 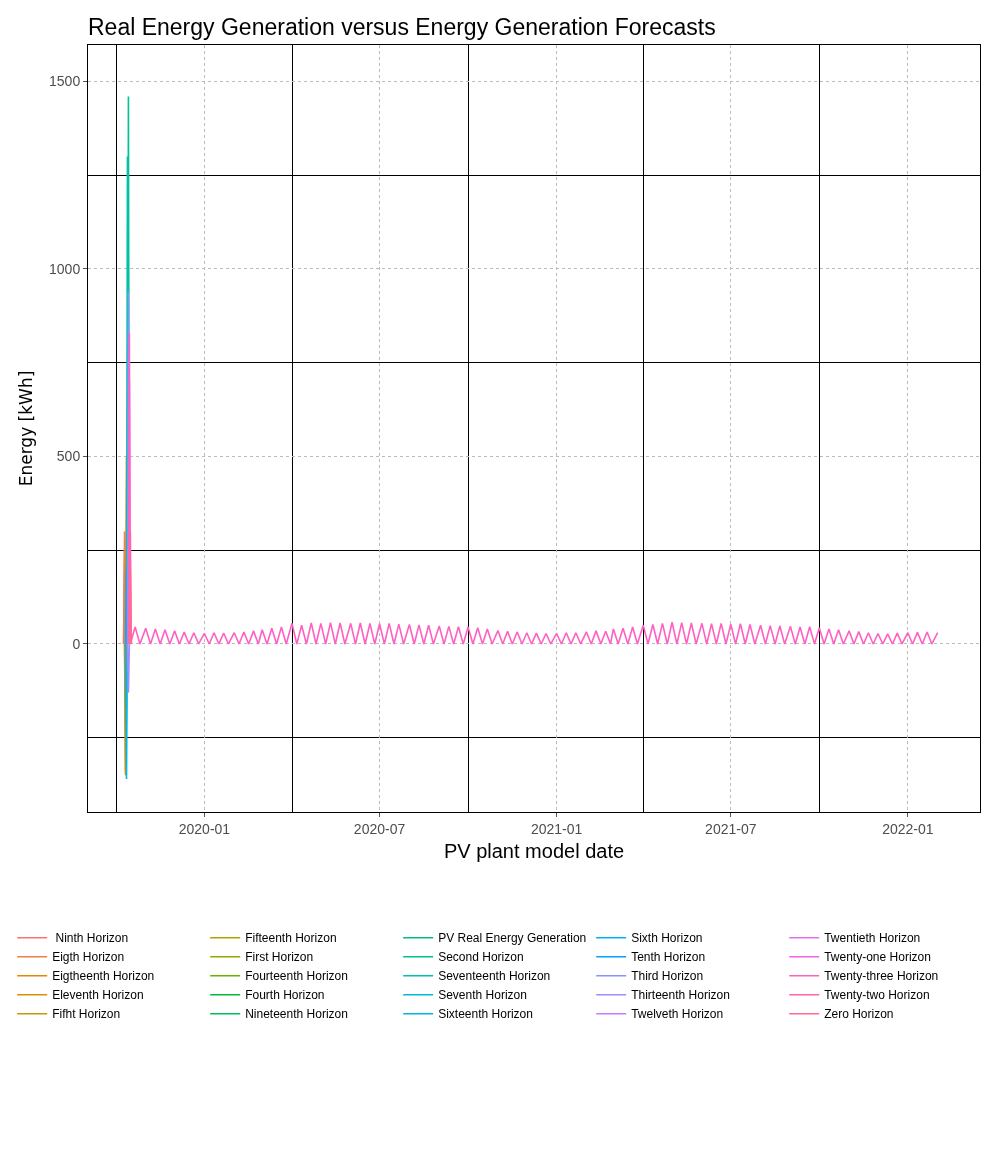 I want to click on legend-label: Seventeenth Horizon, so click(x=494, y=976).